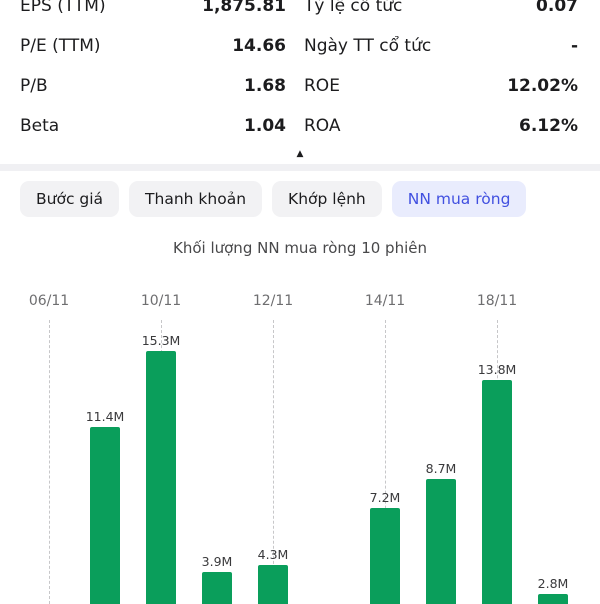  I want to click on stats-cell: ROA 6.12%, so click(450, 126).